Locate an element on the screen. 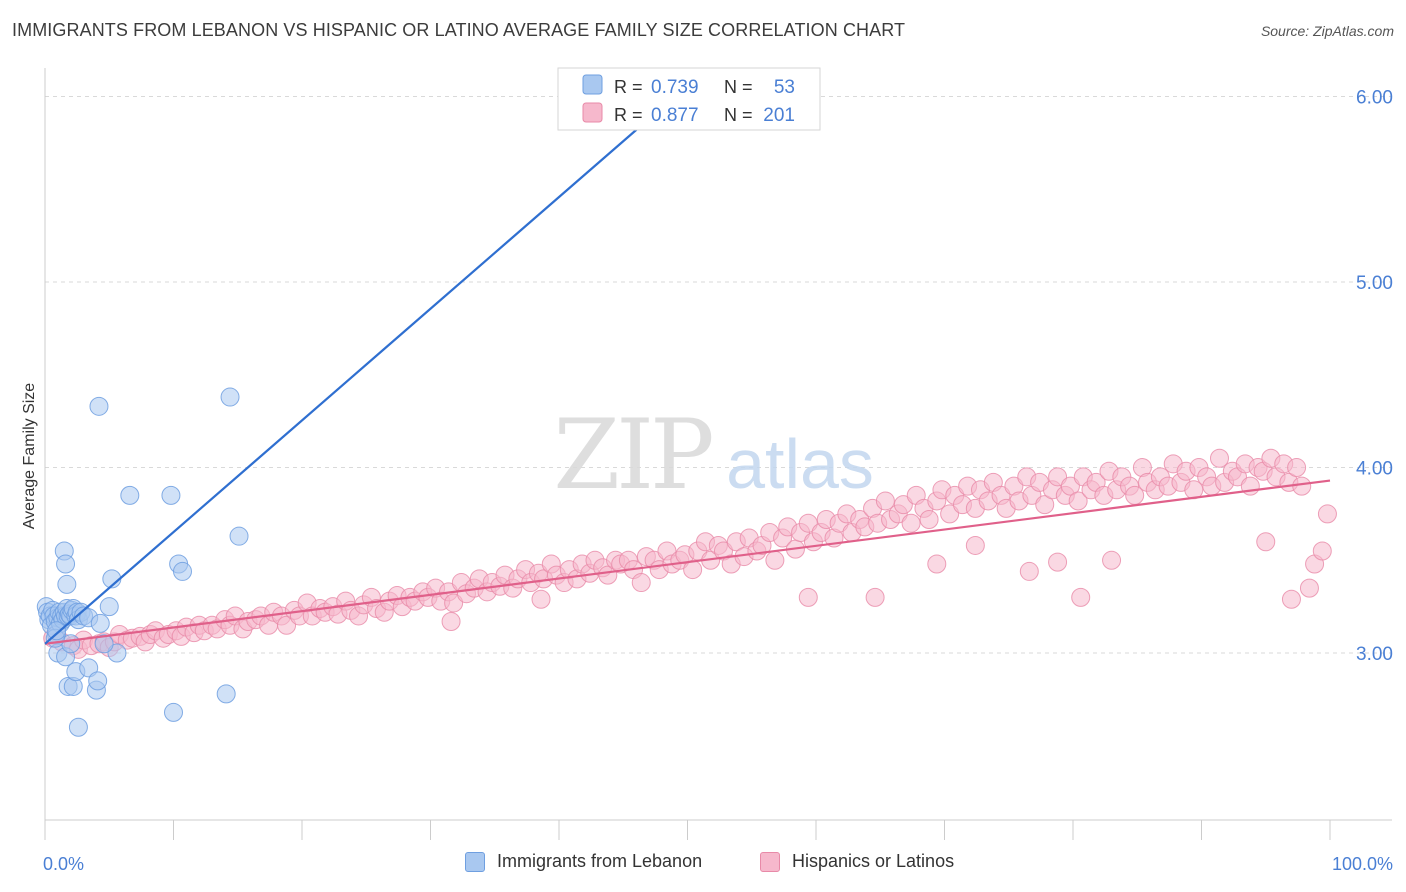  legend-n-value-pink: 201 is located at coordinates (779, 115).